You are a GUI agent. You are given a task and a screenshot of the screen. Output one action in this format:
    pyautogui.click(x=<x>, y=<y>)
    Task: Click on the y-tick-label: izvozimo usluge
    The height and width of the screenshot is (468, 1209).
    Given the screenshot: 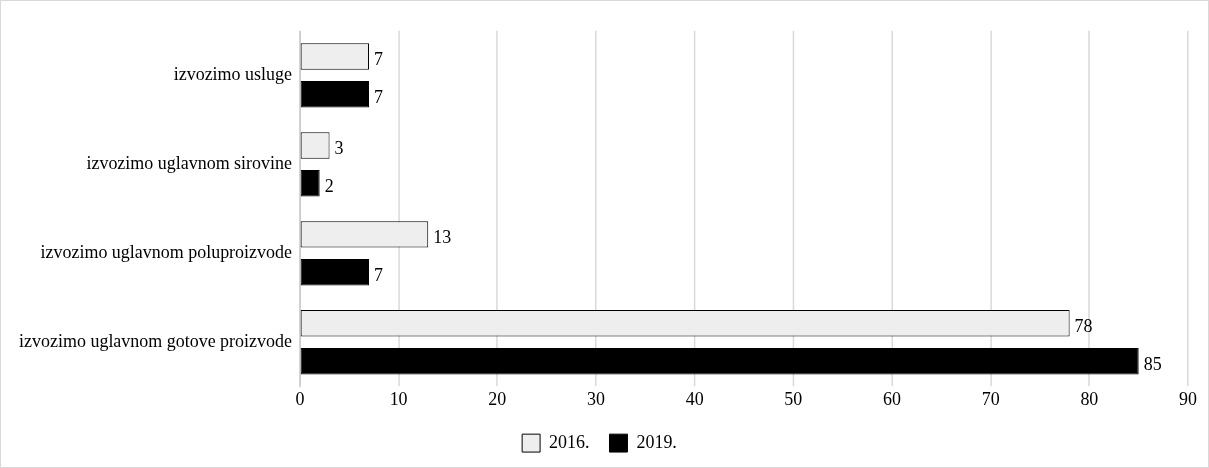 What is the action you would take?
    pyautogui.click(x=232, y=74)
    